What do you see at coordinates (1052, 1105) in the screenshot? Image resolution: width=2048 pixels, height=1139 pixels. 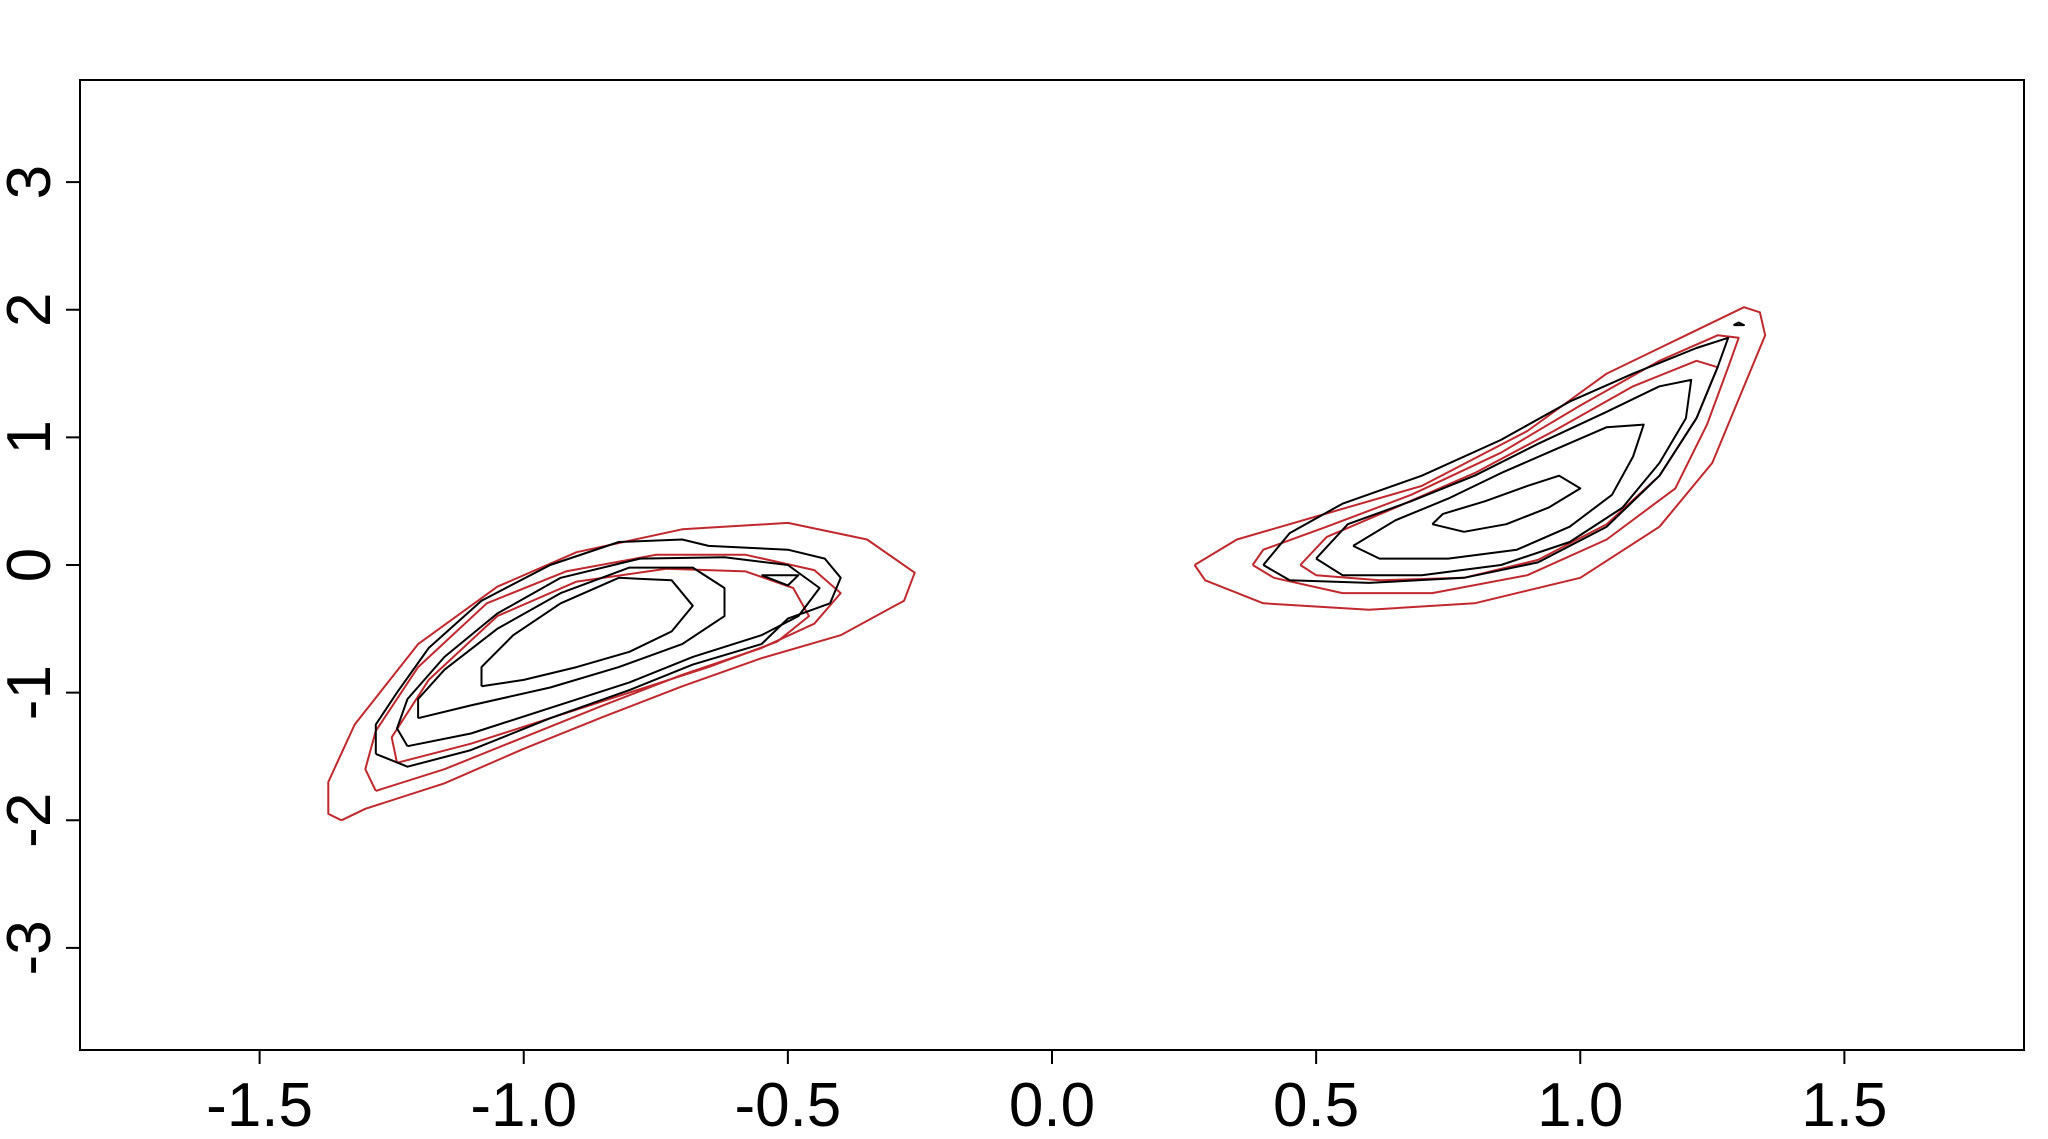 I see `x-tick-label: 0.0` at bounding box center [1052, 1105].